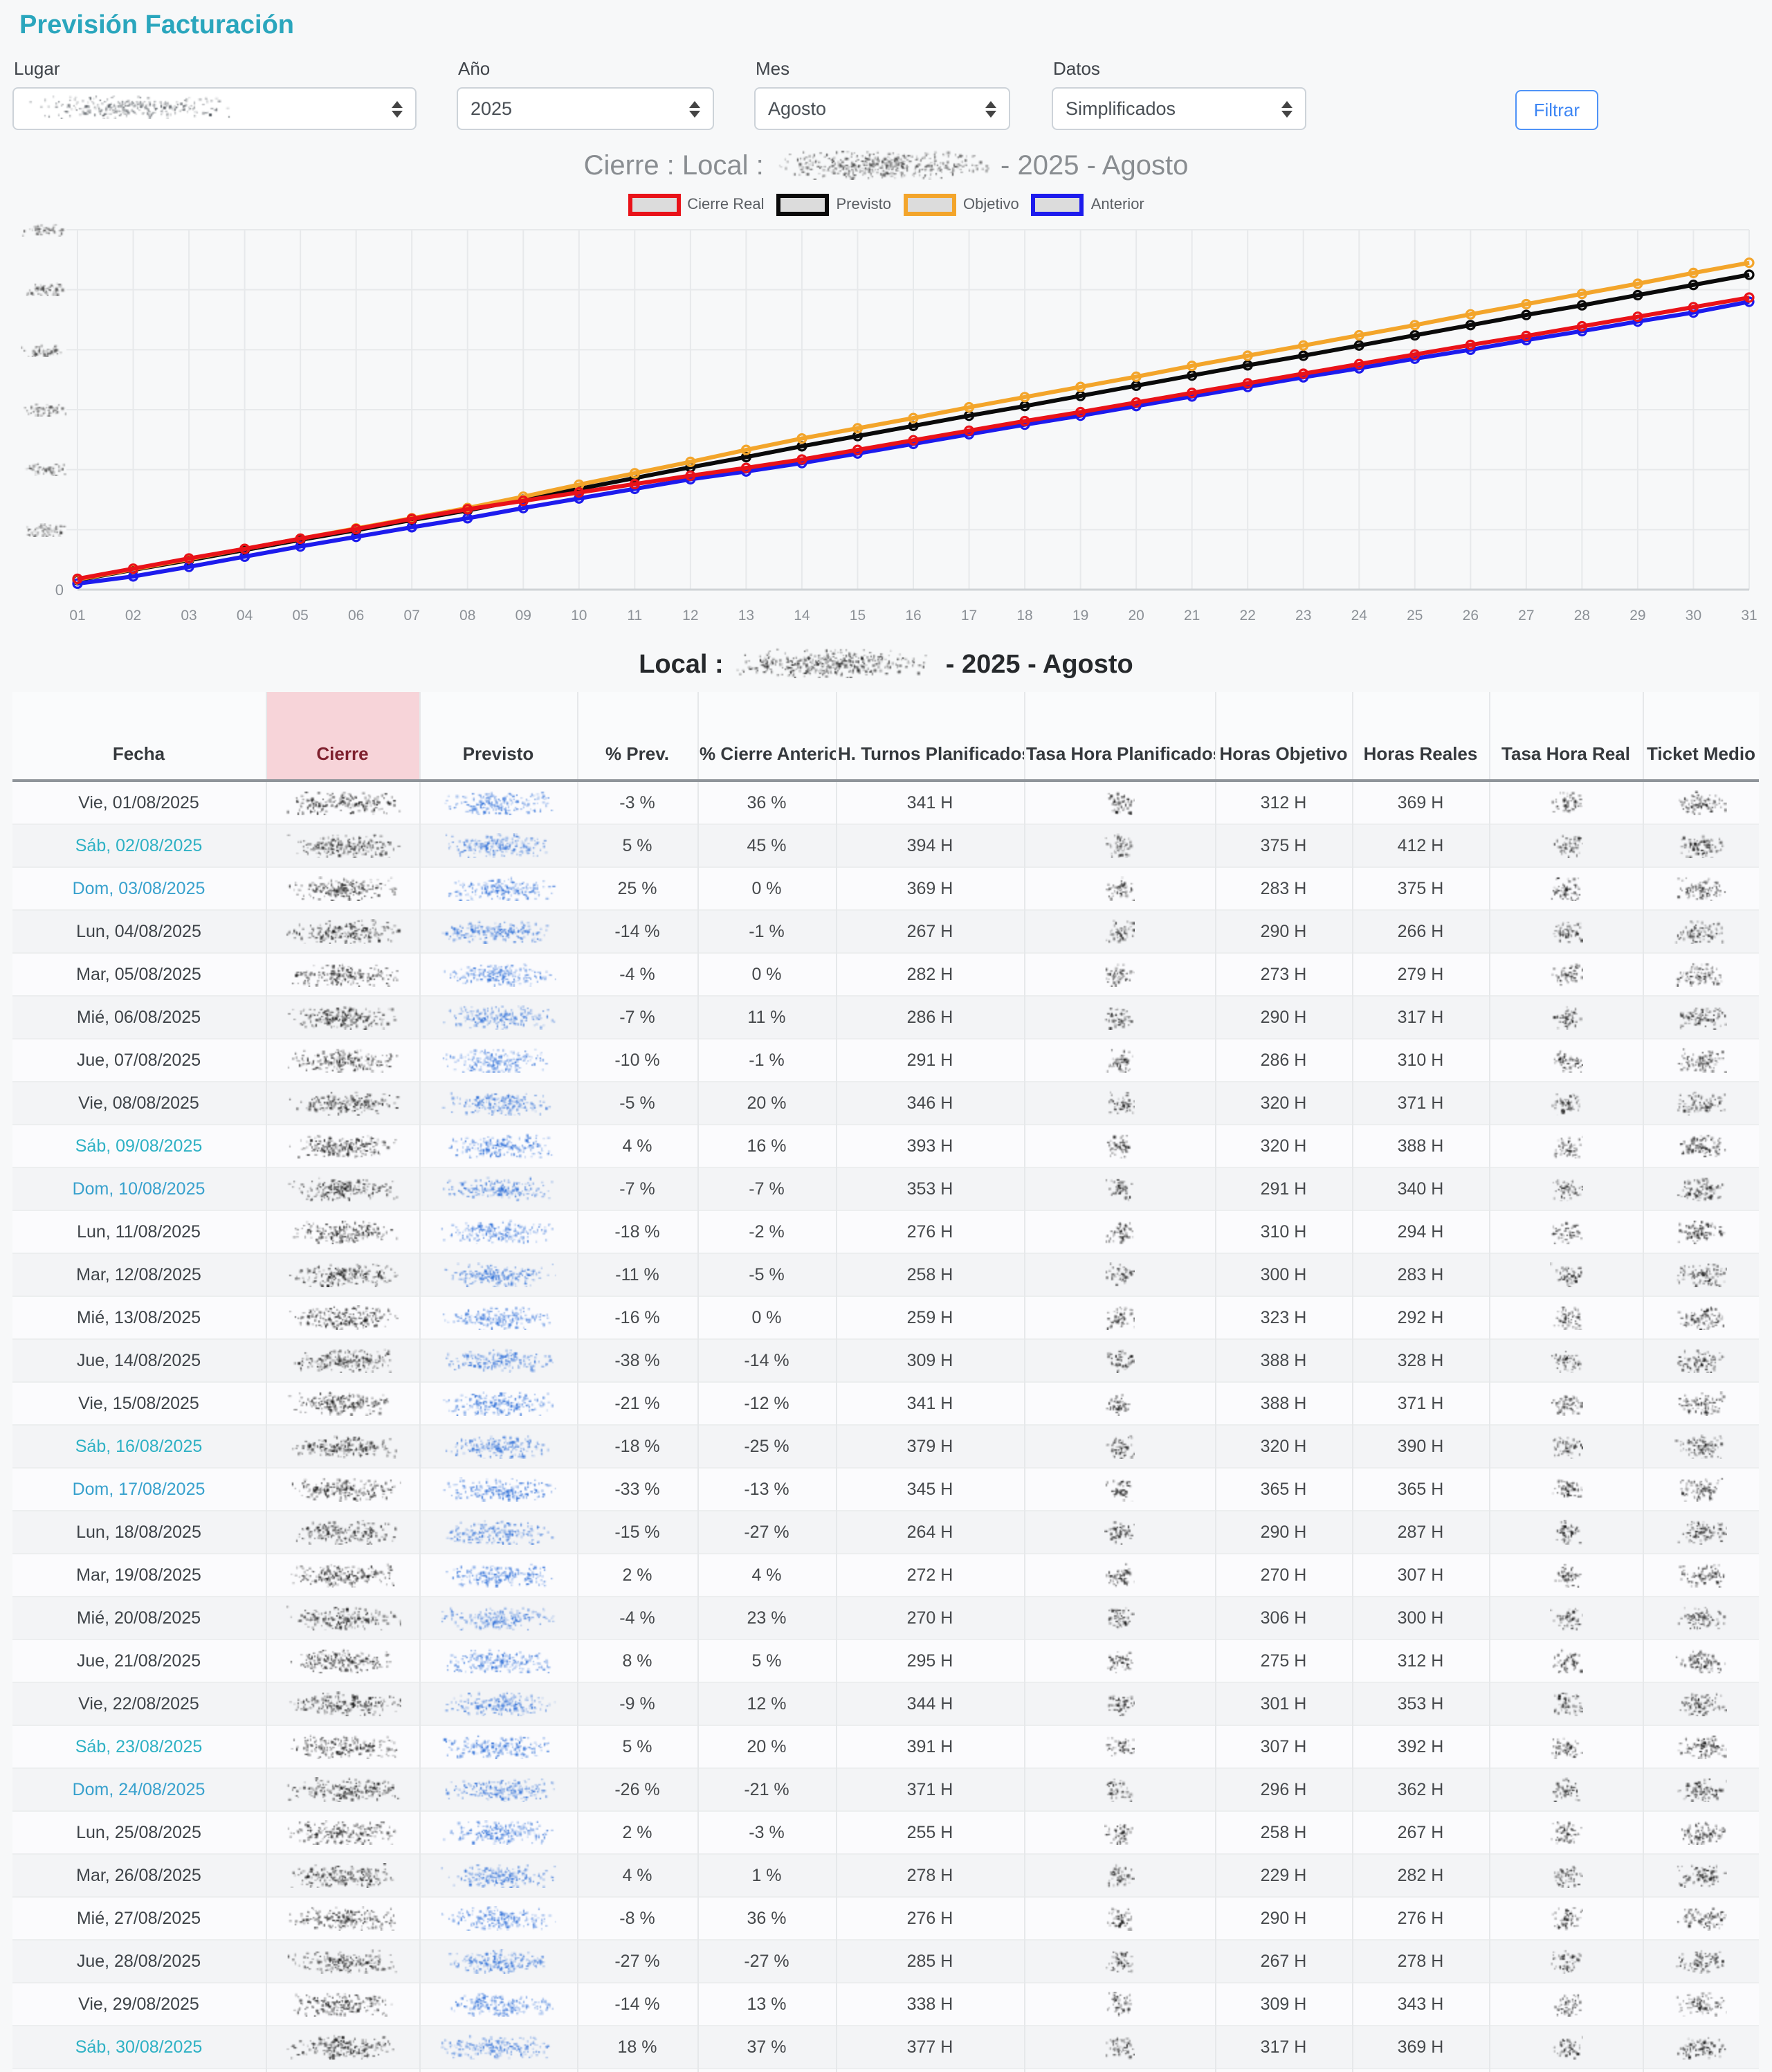 The width and height of the screenshot is (1772, 2072). I want to click on table-row: Jue, 21/08/2025 8 % 5 % 295 H 275 H 312 H, so click(886, 1660).